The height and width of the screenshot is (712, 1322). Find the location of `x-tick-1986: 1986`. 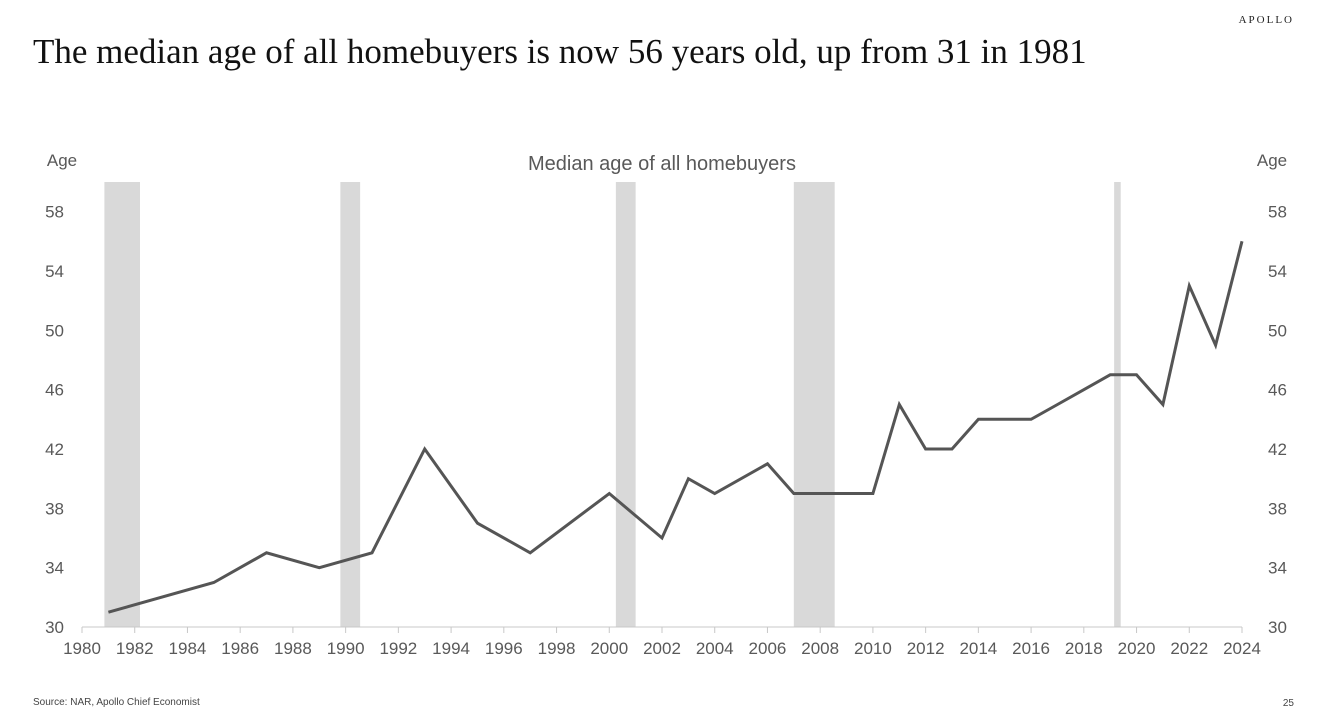

x-tick-1986: 1986 is located at coordinates (240, 648).